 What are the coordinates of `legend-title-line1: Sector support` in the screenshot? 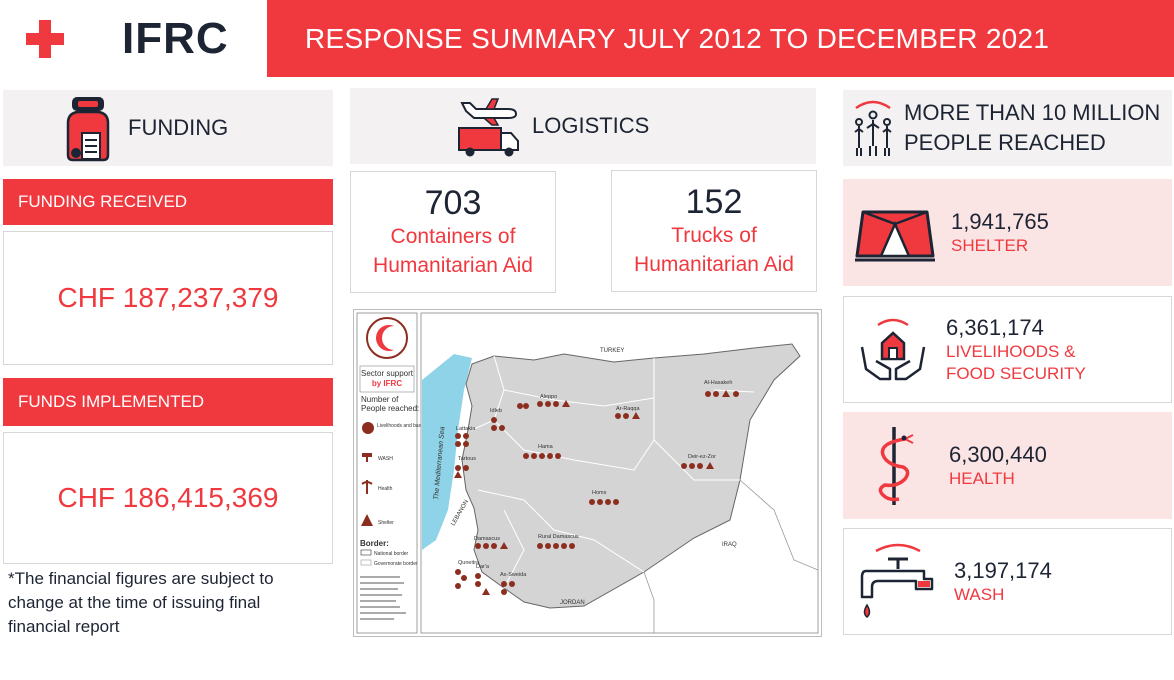 It's located at (387, 373).